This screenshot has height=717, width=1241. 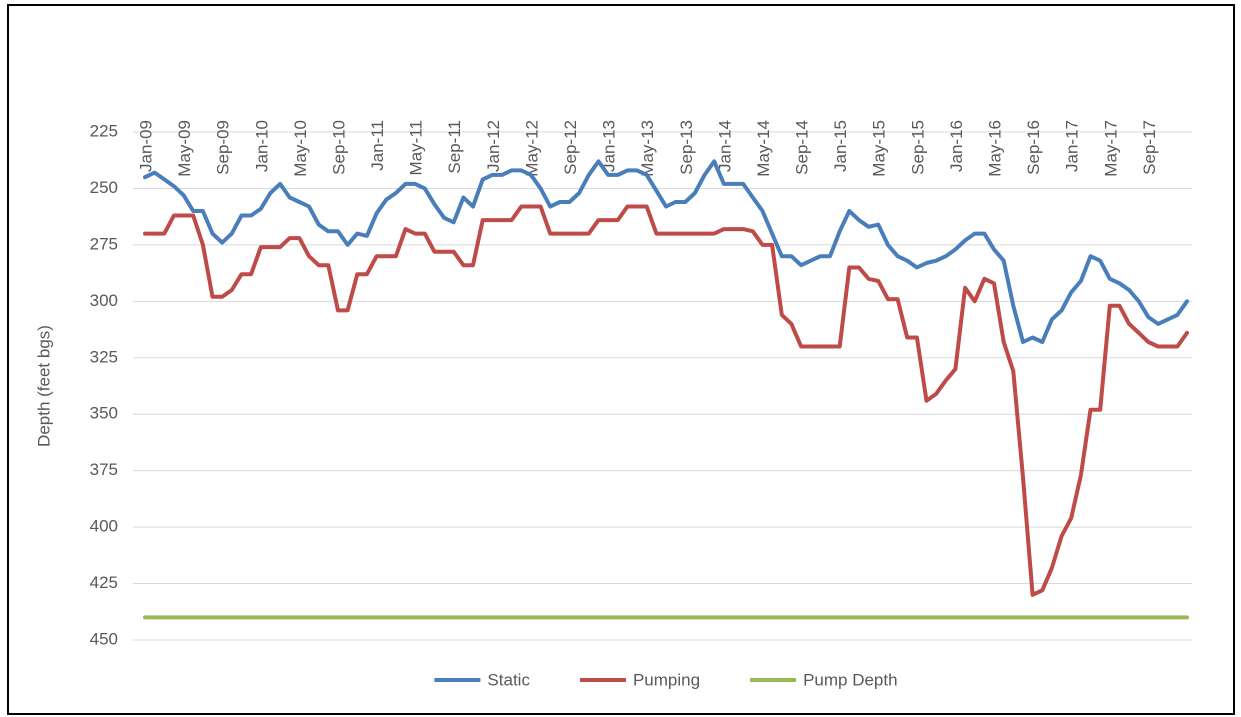 I want to click on y-tick-label: 450, so click(x=104, y=638).